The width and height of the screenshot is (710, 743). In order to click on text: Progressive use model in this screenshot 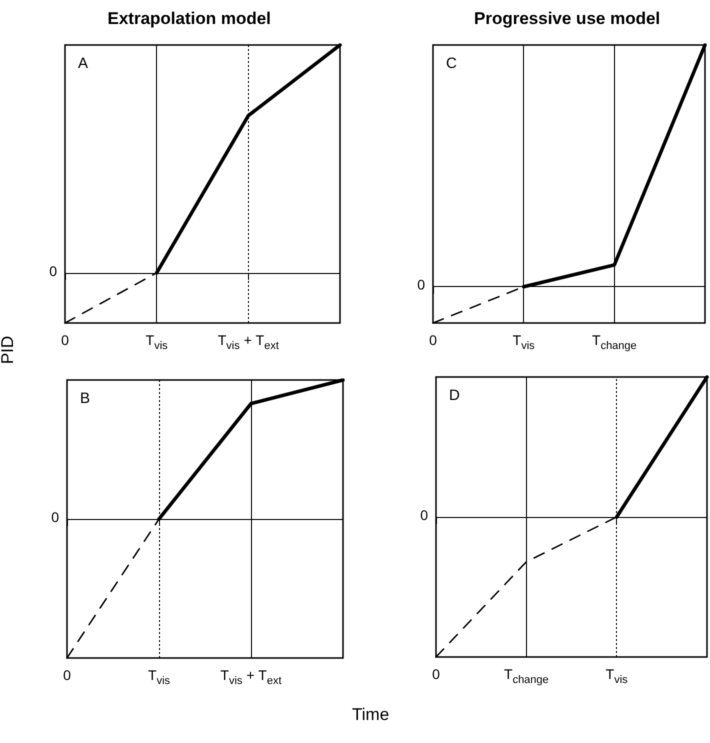, I will do `click(567, 18)`.